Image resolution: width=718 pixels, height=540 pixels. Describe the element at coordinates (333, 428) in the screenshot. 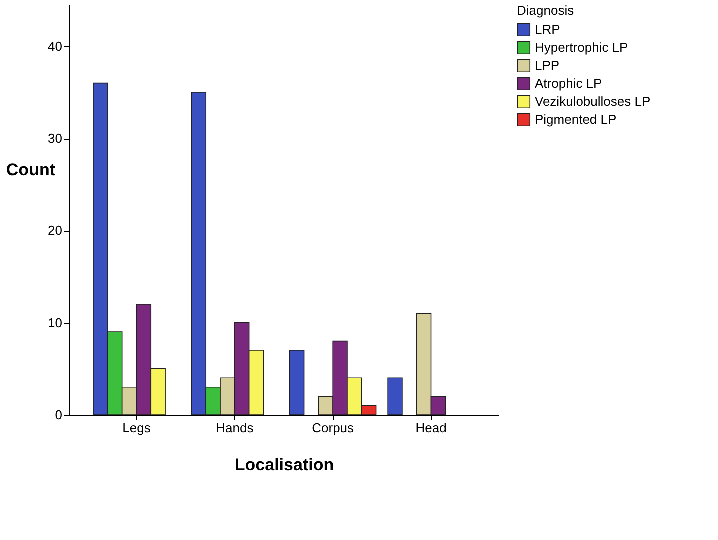

I see `x-tick-label: Corpus` at that location.